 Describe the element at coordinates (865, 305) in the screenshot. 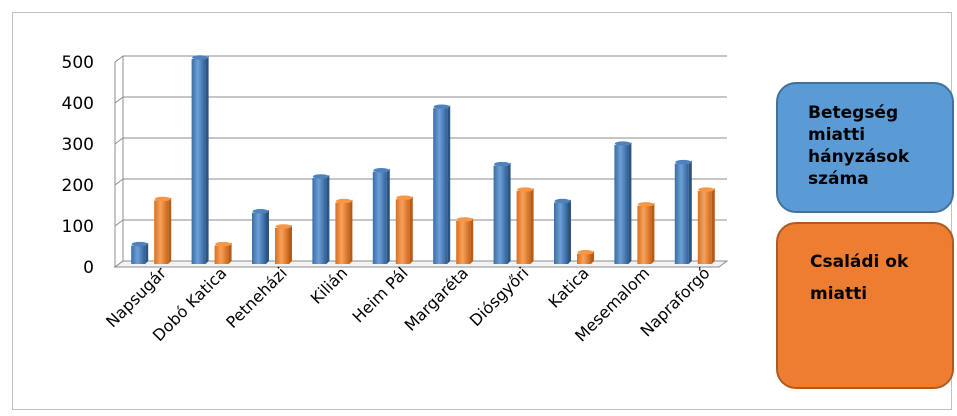

I see `legend-series2: Családi ok miatti` at that location.